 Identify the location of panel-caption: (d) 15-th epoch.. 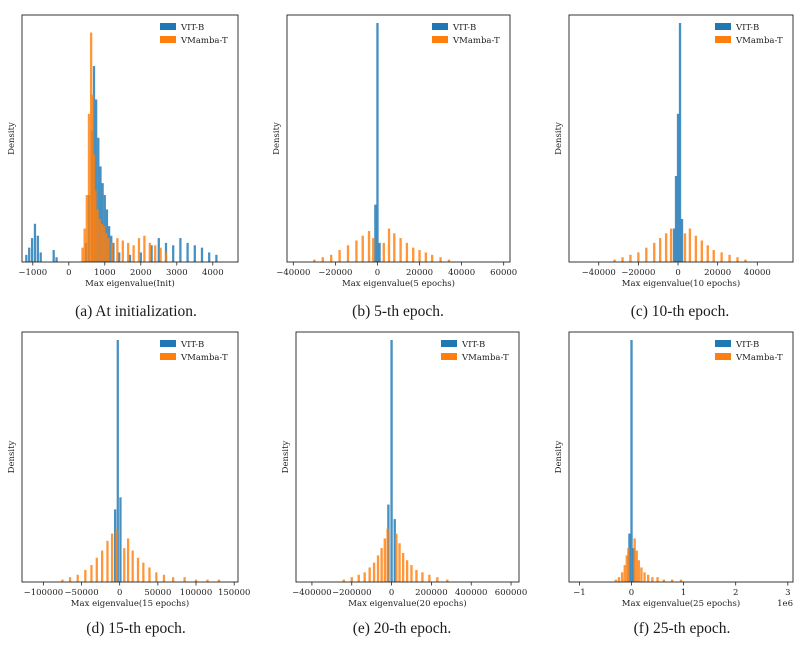
(135, 628).